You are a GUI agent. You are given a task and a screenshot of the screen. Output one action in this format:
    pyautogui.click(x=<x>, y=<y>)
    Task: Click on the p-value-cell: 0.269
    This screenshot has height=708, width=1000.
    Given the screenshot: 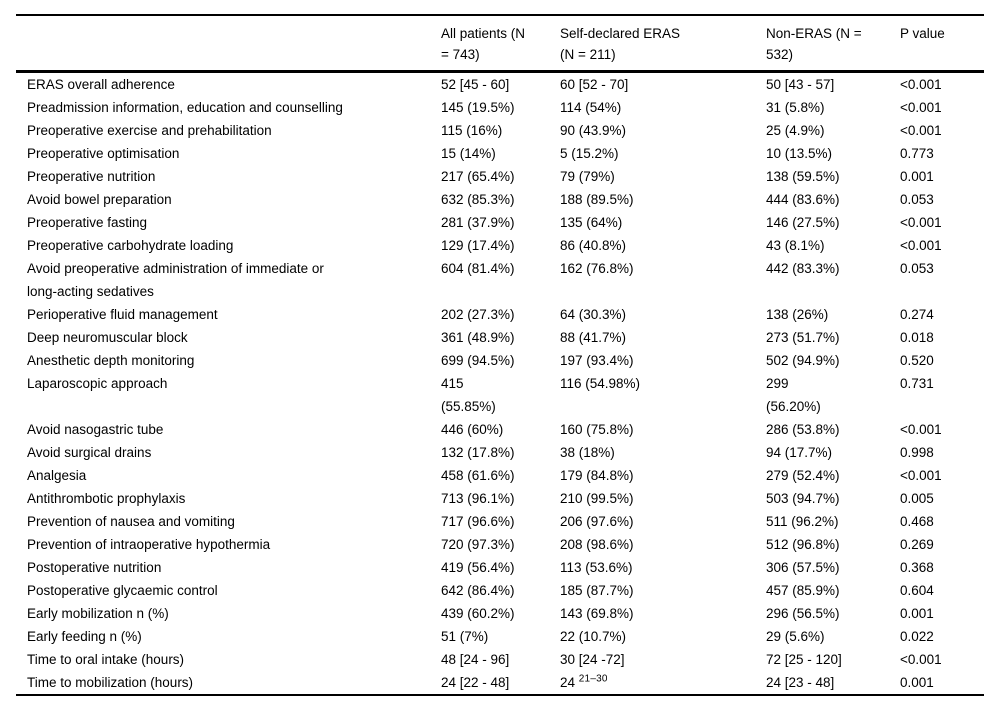 What is the action you would take?
    pyautogui.click(x=917, y=544)
    